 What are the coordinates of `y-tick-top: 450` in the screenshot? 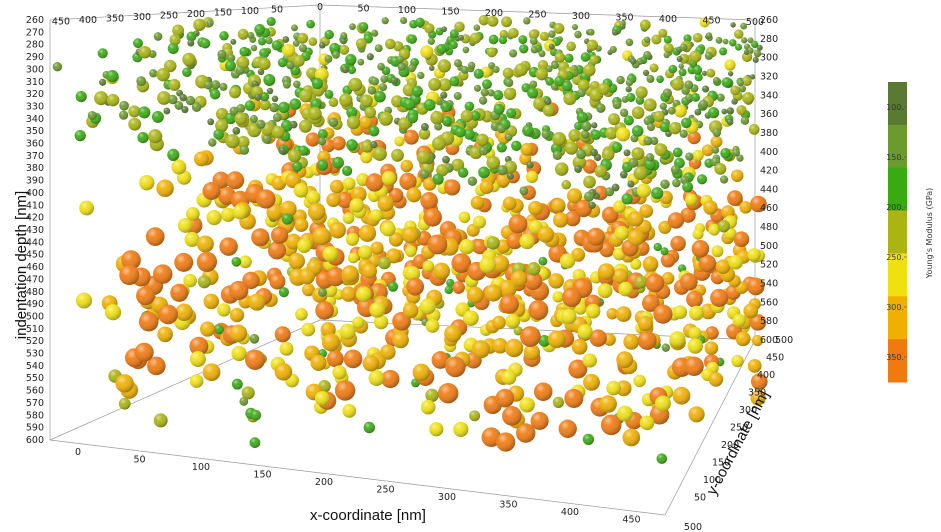 It's located at (61, 22).